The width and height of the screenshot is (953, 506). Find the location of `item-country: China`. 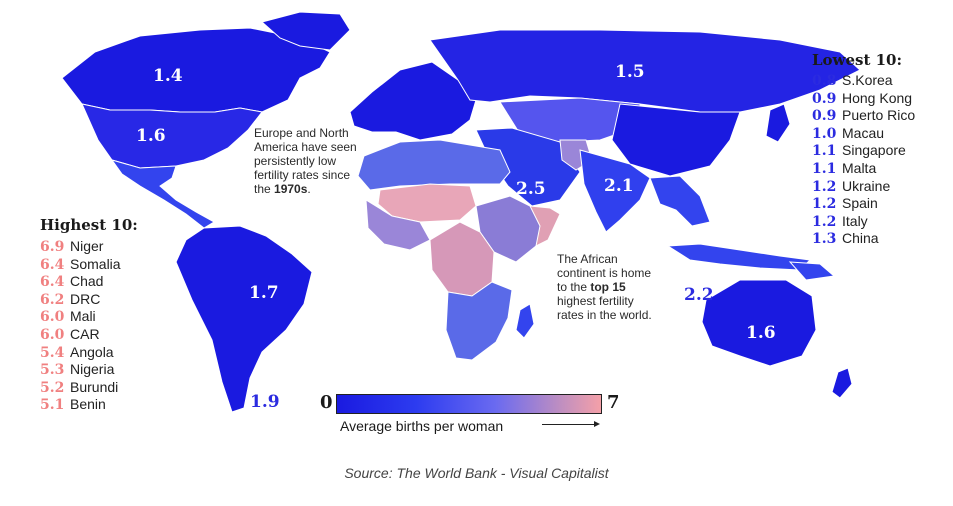

item-country: China is located at coordinates (860, 238).